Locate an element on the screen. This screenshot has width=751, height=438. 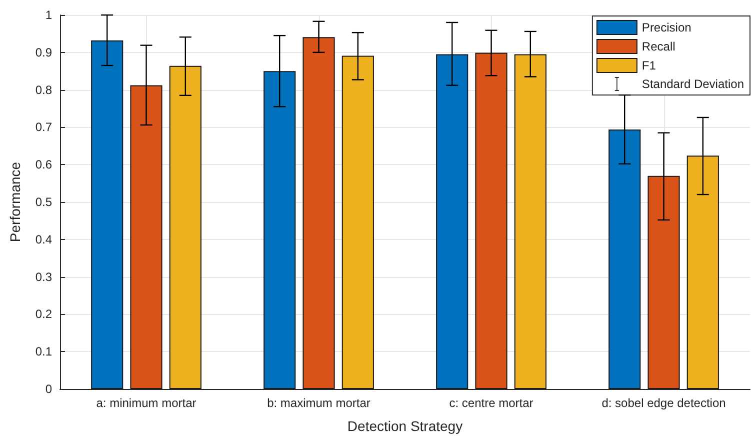
legend-label: F1 is located at coordinates (649, 65).